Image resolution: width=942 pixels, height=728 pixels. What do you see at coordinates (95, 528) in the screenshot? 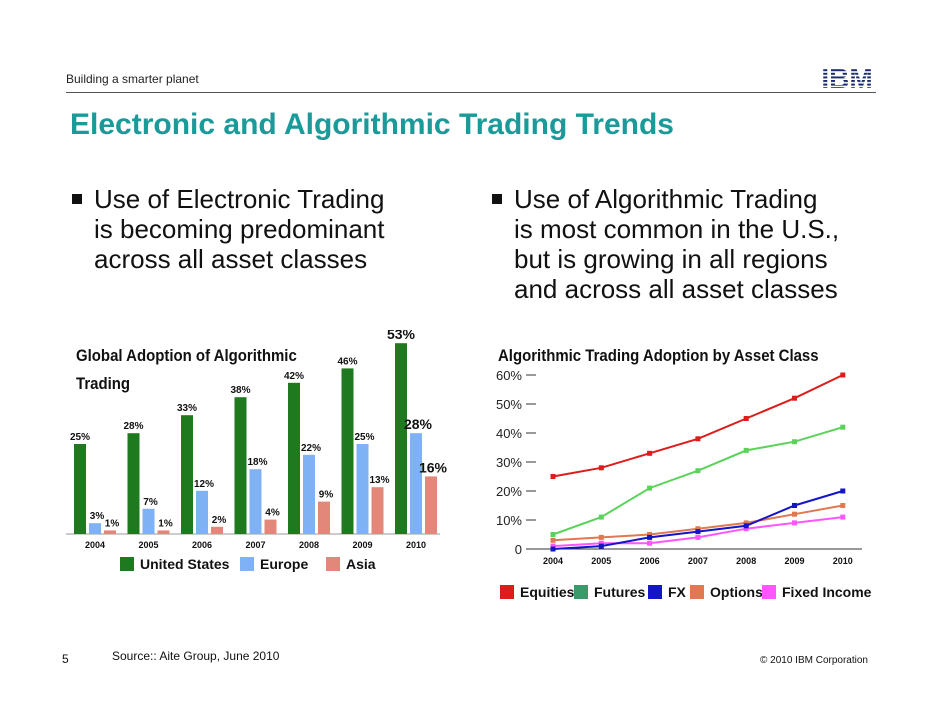
I see `bar-europe-2004` at bounding box center [95, 528].